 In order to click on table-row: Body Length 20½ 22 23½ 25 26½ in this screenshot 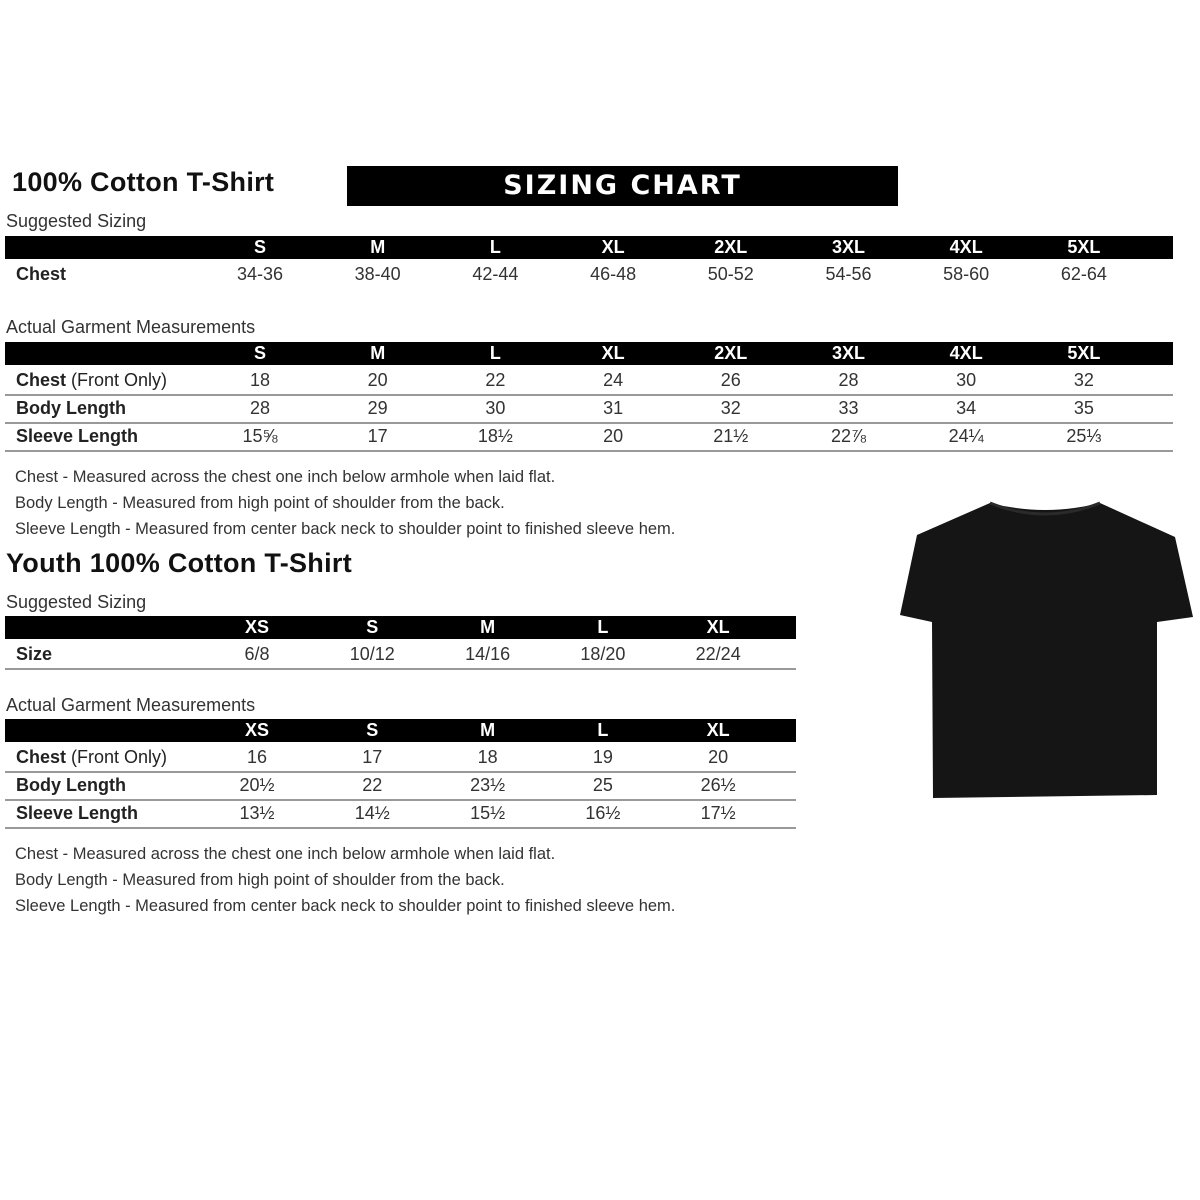, I will do `click(400, 786)`.